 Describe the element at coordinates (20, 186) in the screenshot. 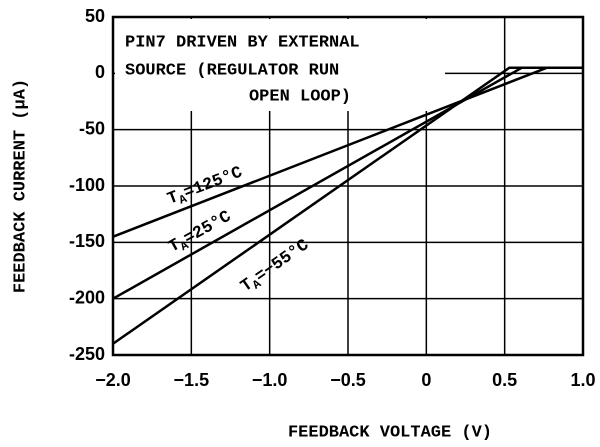

I see `y-axis-label: FEEDBACK CURRENT (μA)` at that location.